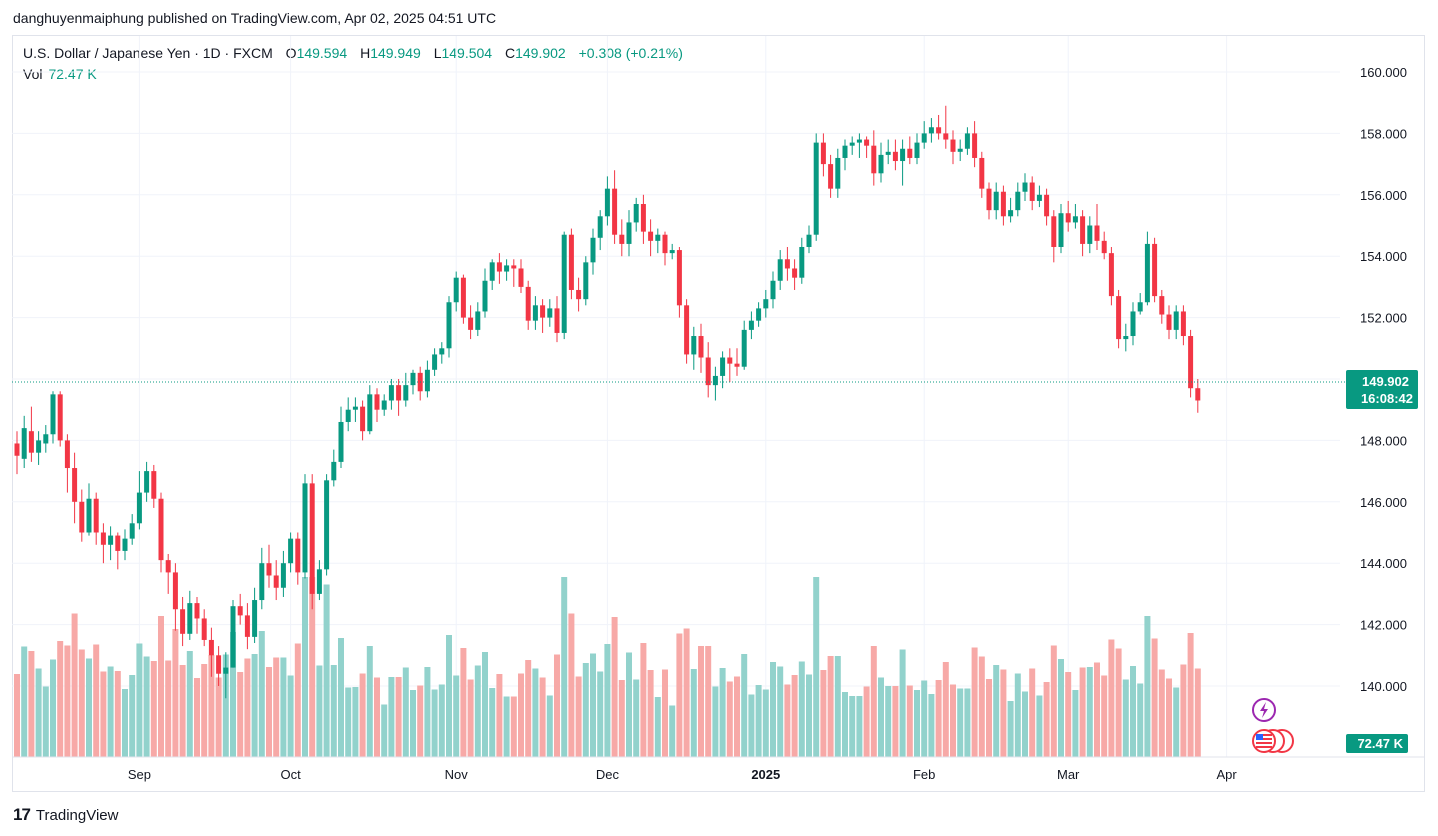 The width and height of the screenshot is (1438, 836). Describe the element at coordinates (608, 774) in the screenshot. I see `x-tick-label: Dec` at that location.